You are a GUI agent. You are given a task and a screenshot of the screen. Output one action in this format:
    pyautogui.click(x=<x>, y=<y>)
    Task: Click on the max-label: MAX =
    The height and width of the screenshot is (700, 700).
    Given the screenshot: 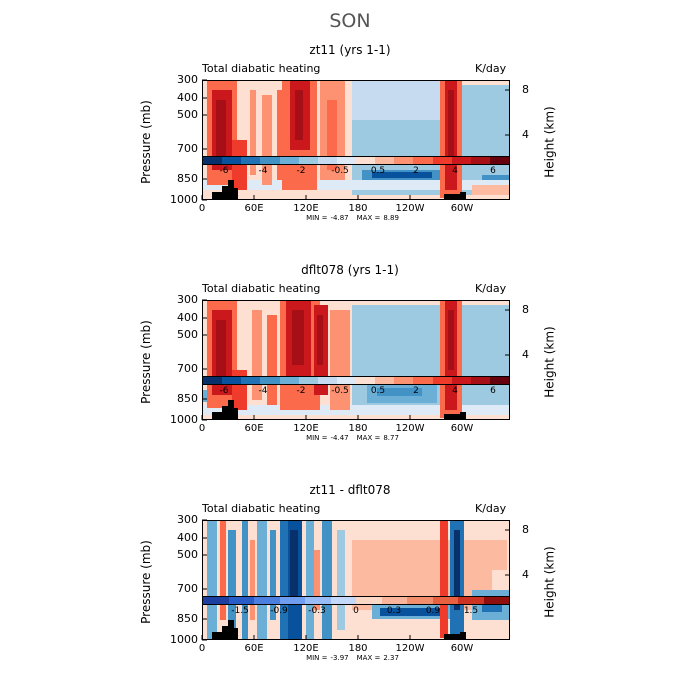 What is the action you would take?
    pyautogui.click(x=368, y=218)
    